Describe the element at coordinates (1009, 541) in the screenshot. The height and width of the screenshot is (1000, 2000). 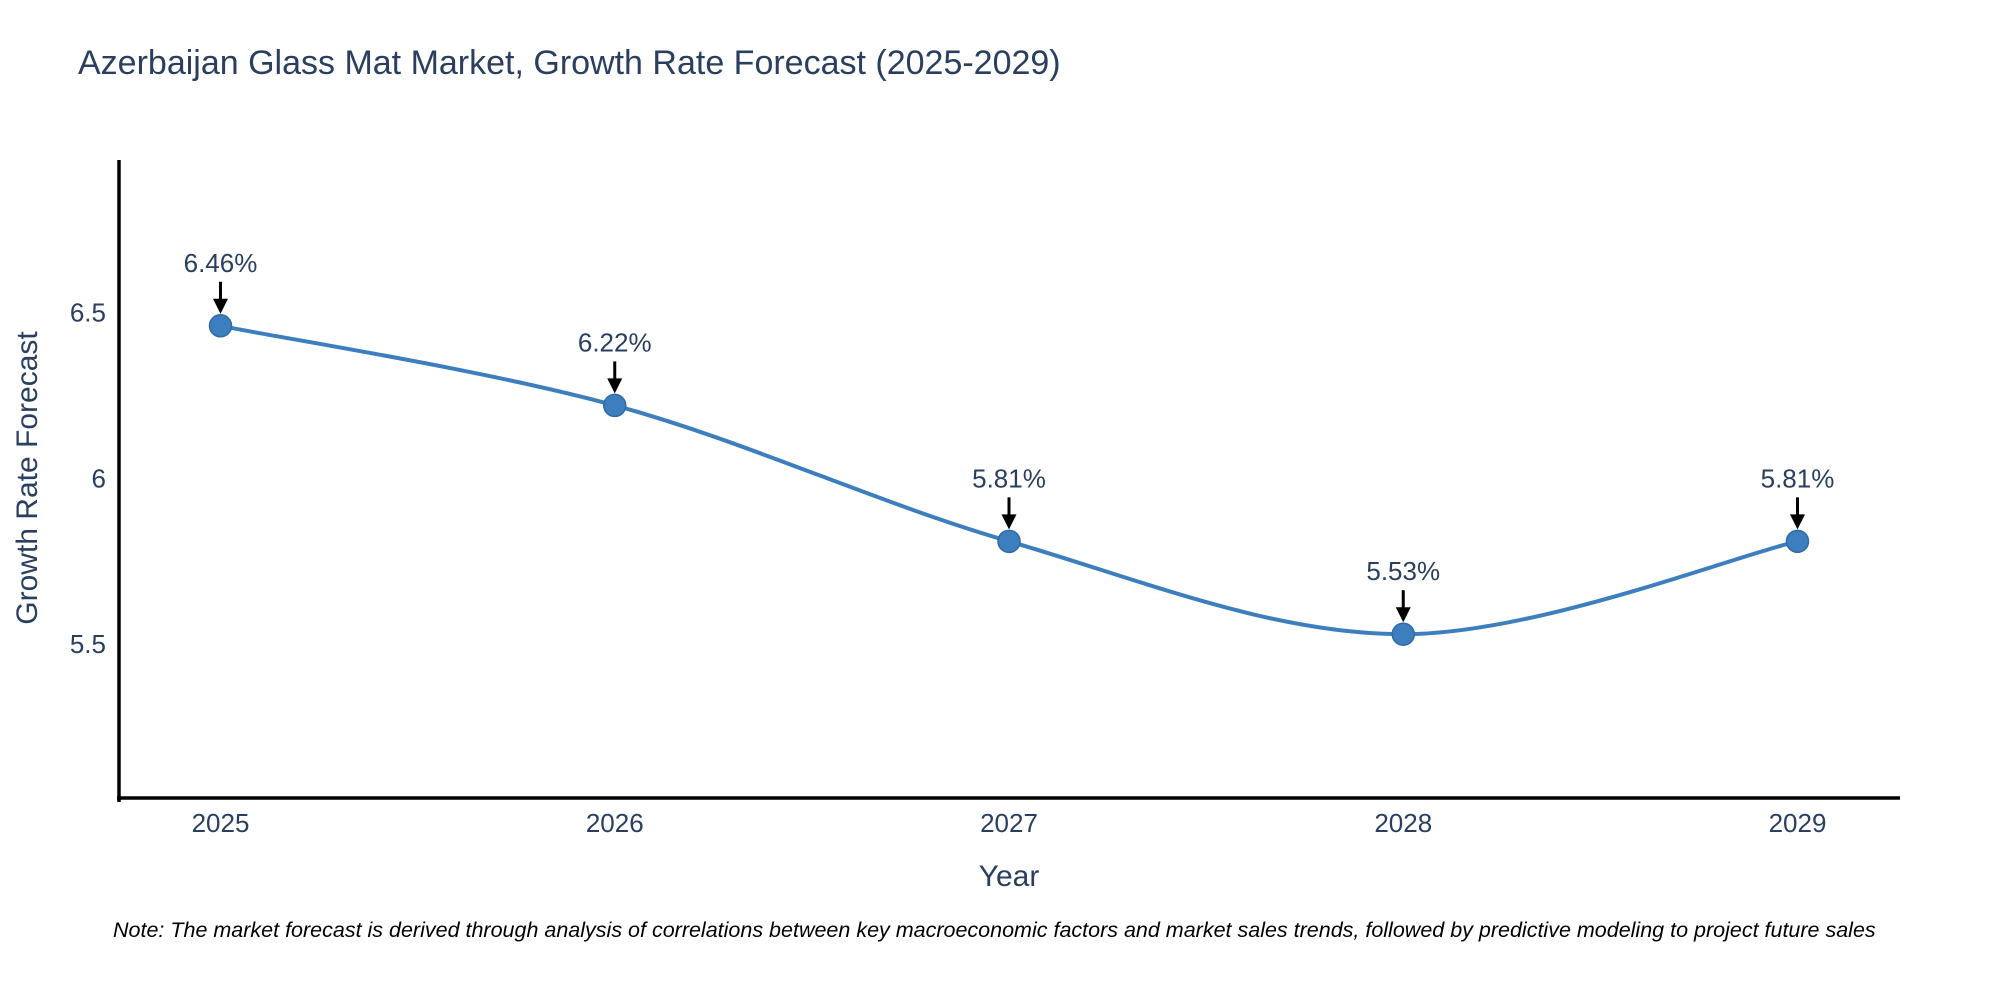
I see `data-point-2027` at that location.